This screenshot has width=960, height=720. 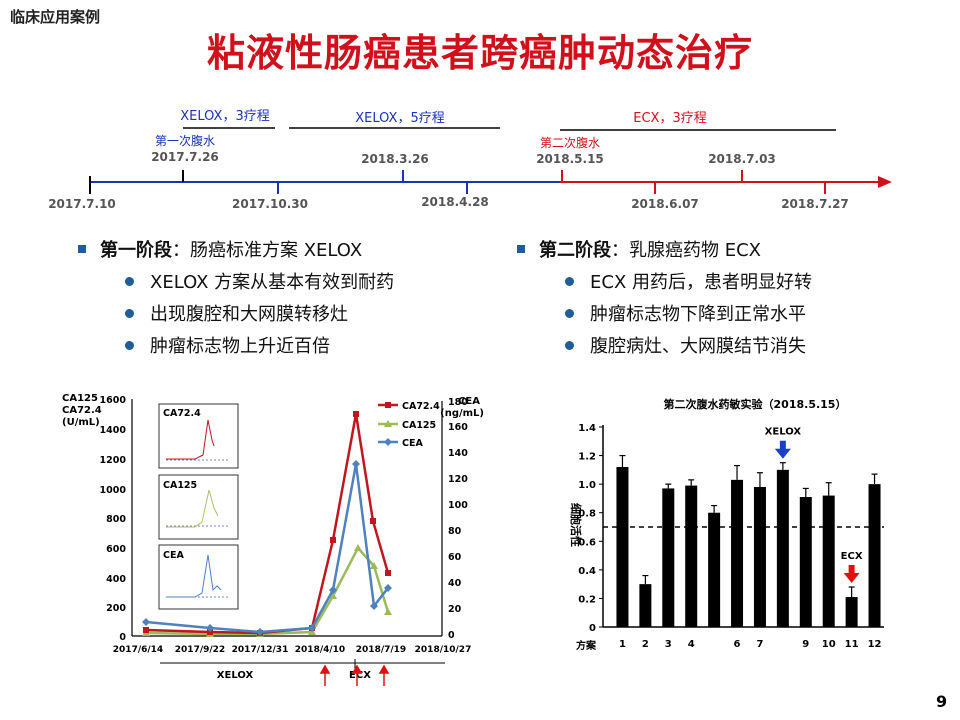 I want to click on event-label-2: 第二次腹水, so click(x=570, y=143).